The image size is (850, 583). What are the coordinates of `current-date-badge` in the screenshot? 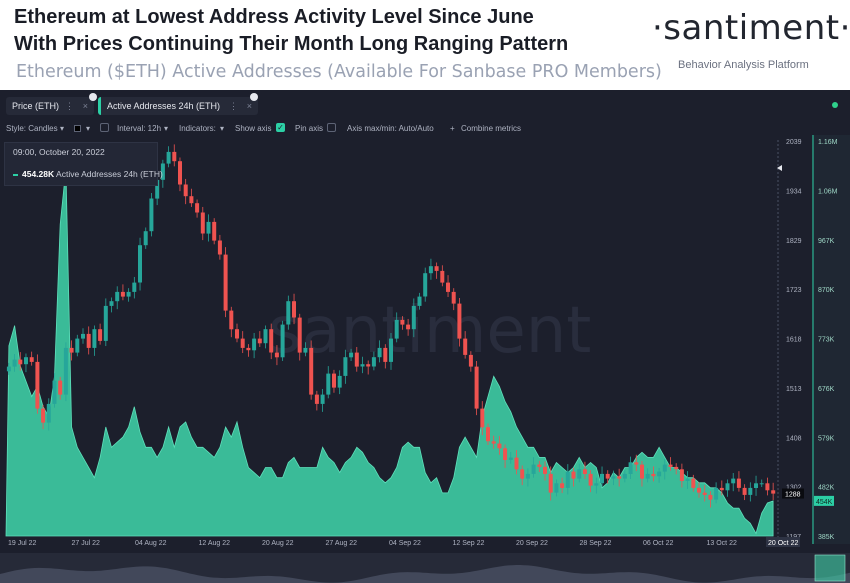 It's located at (783, 542).